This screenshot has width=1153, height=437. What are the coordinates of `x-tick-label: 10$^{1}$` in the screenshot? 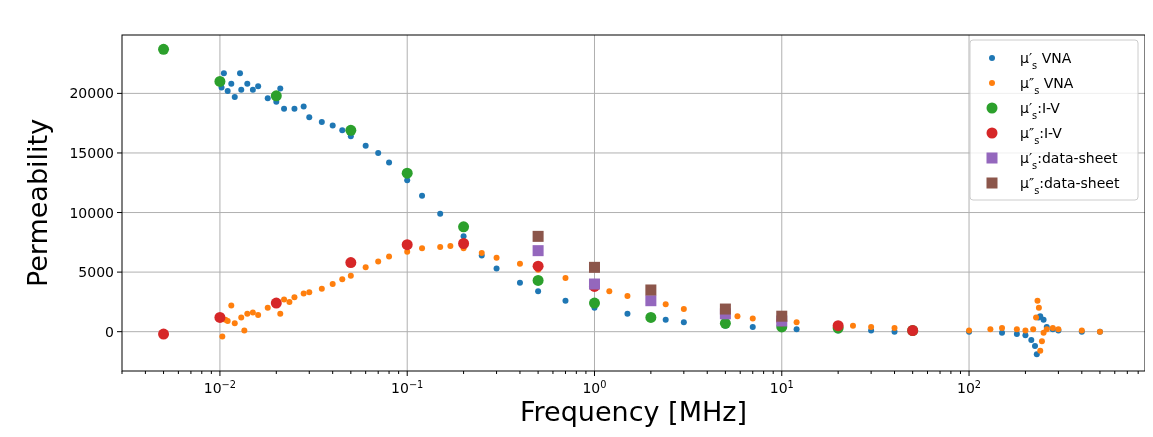 It's located at (781, 387).